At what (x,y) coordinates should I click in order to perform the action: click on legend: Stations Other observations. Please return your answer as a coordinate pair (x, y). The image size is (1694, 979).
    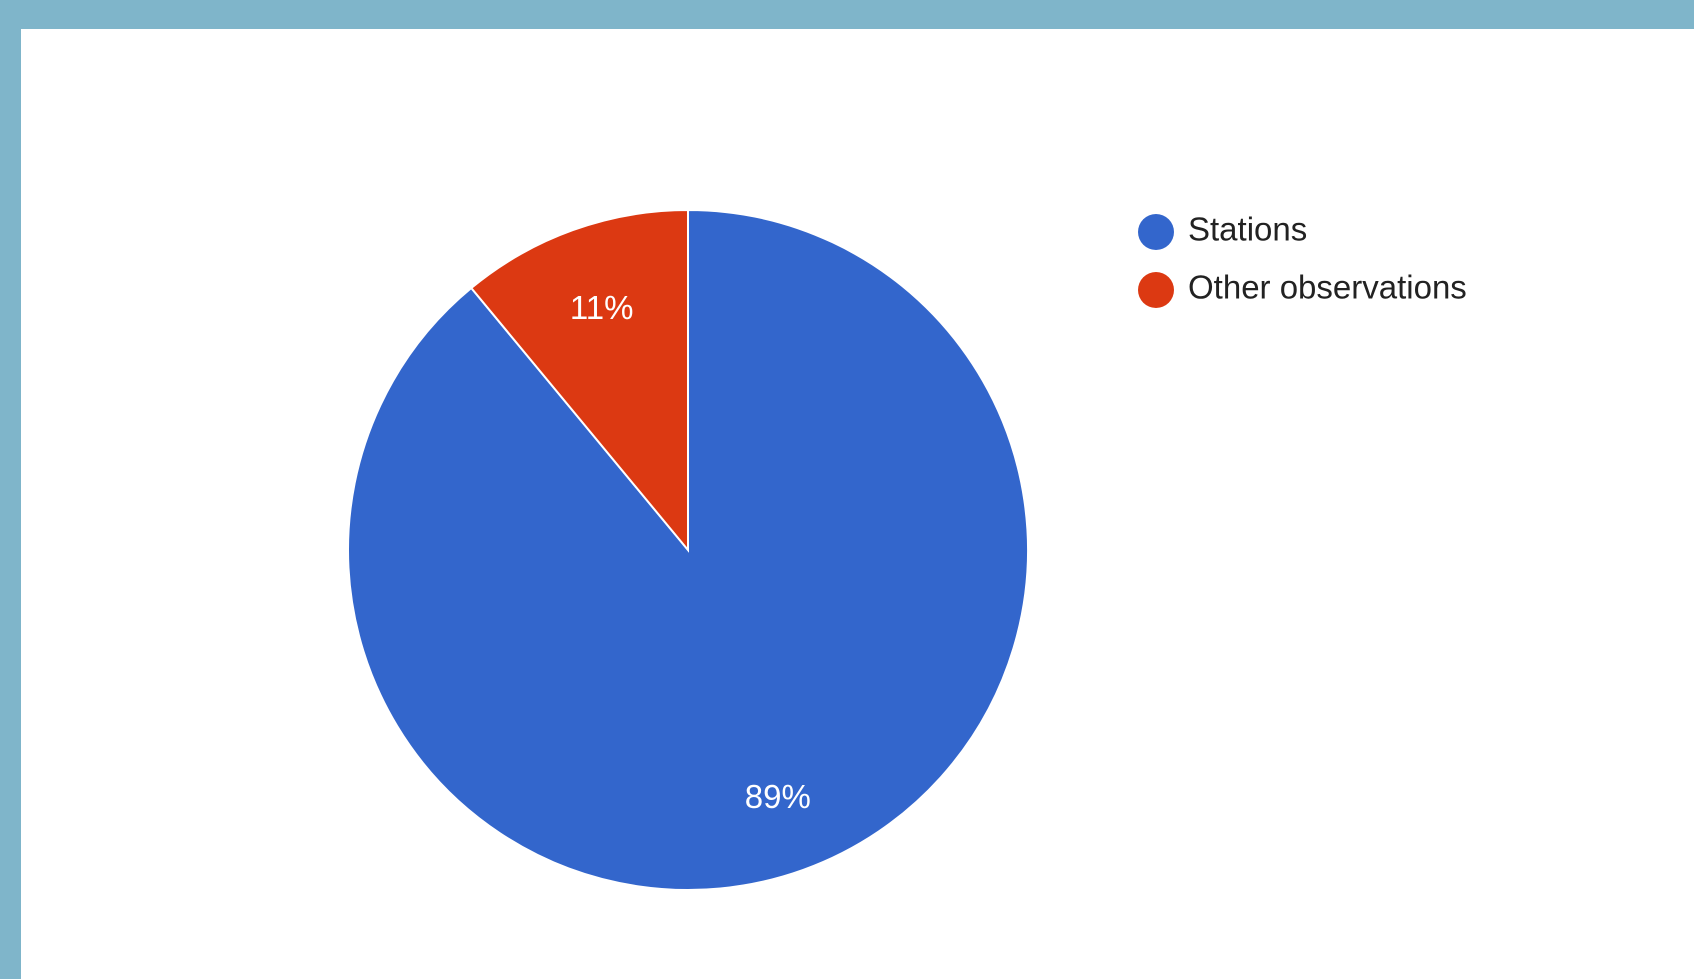
    Looking at the image, I should click on (1302, 259).